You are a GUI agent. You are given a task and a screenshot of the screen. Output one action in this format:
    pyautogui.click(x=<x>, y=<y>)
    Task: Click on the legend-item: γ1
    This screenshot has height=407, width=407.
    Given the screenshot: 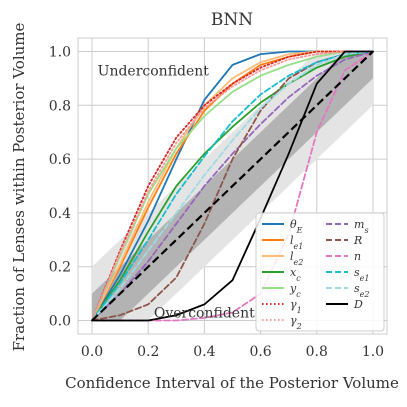 What is the action you would take?
    pyautogui.click(x=282, y=306)
    